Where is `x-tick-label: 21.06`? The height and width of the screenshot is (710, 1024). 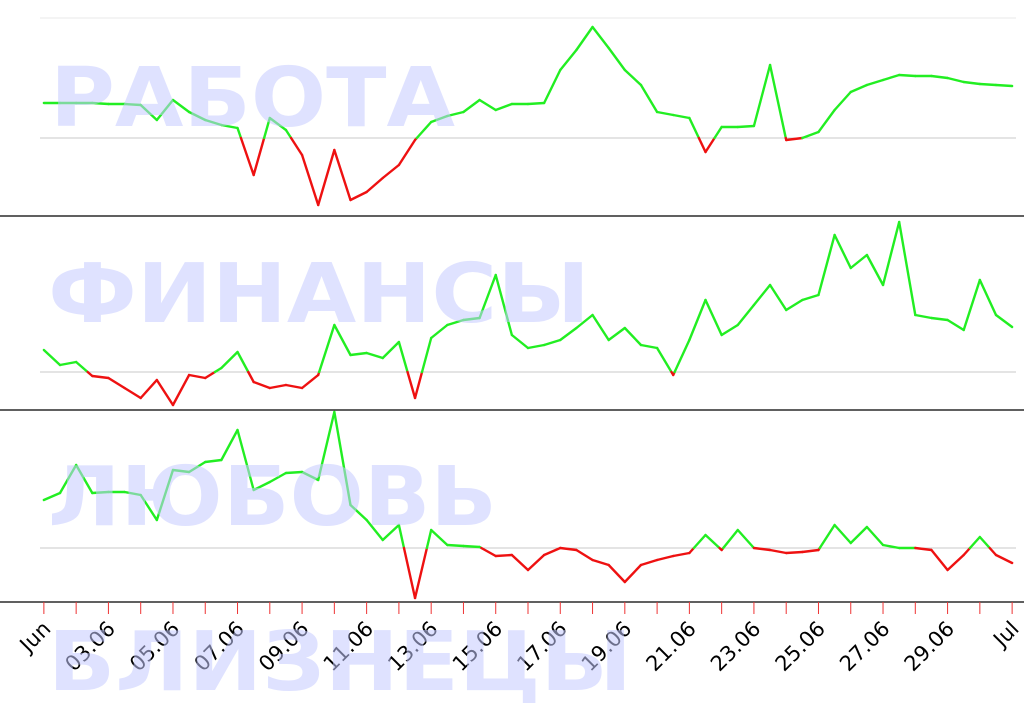 x-tick-label: 21.06 is located at coordinates (670, 646).